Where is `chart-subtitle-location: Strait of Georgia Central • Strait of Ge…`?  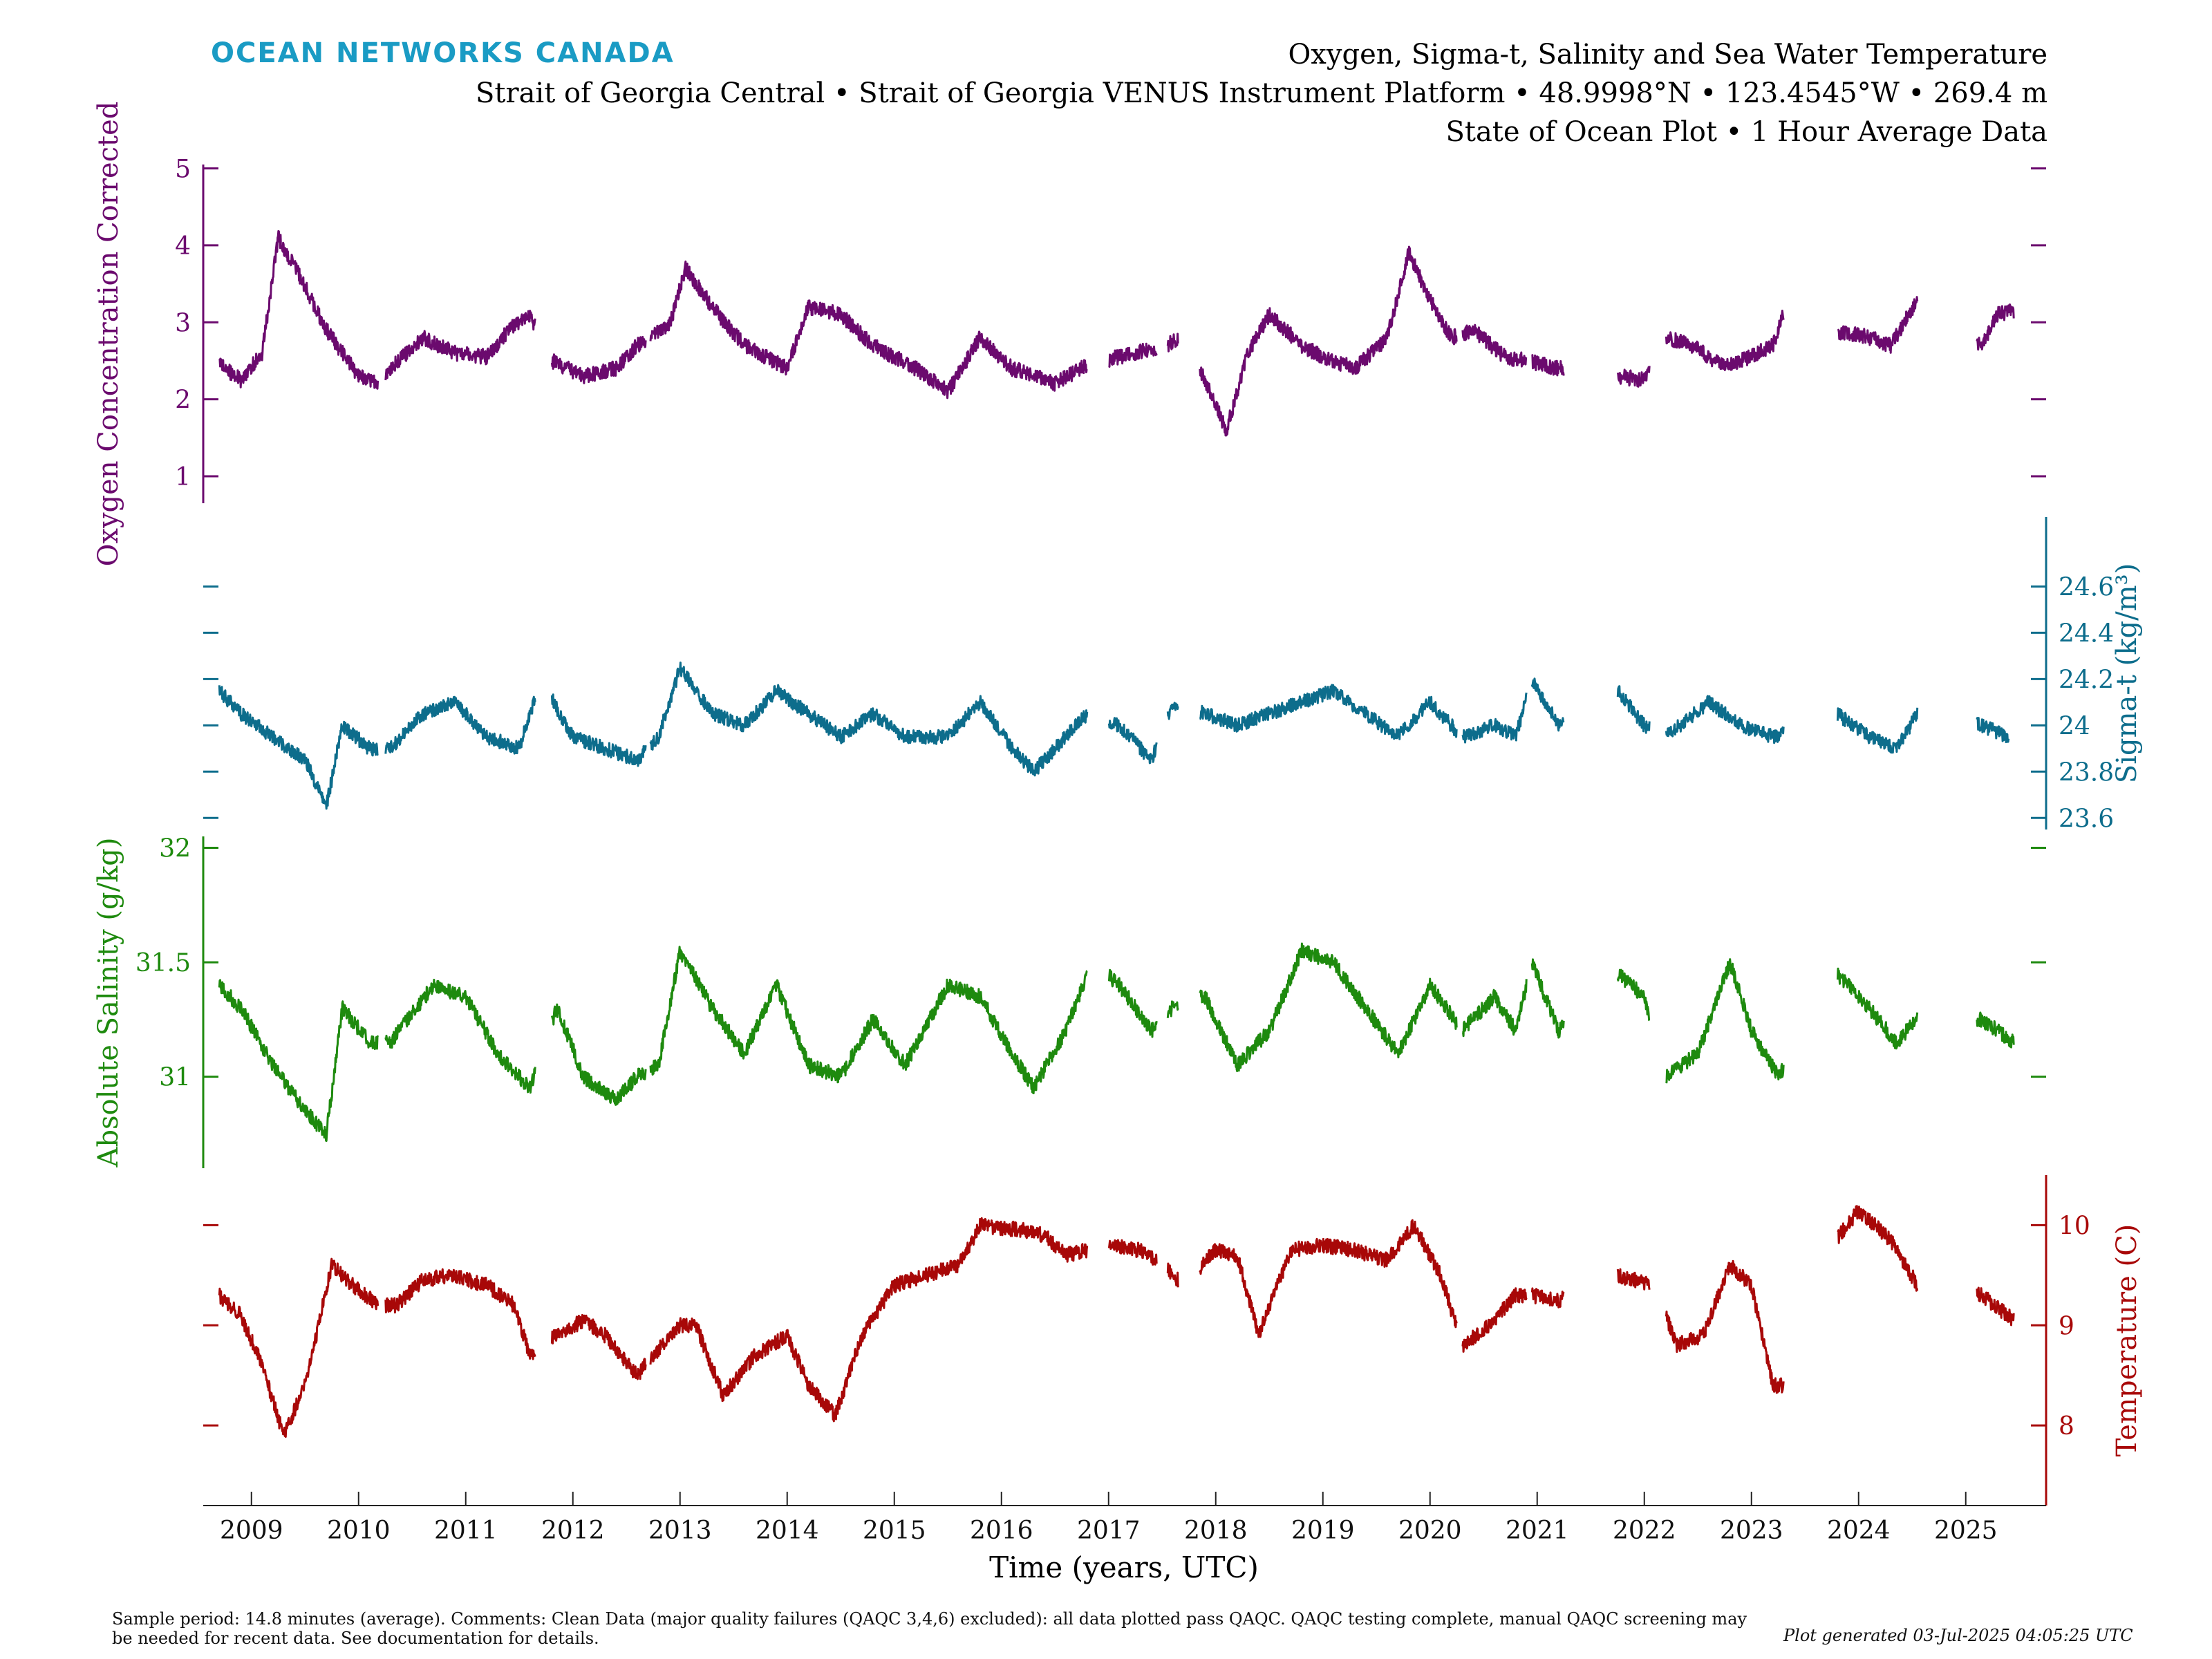 chart-subtitle-location: Strait of Georgia Central • Strait of Ge… is located at coordinates (1261, 93).